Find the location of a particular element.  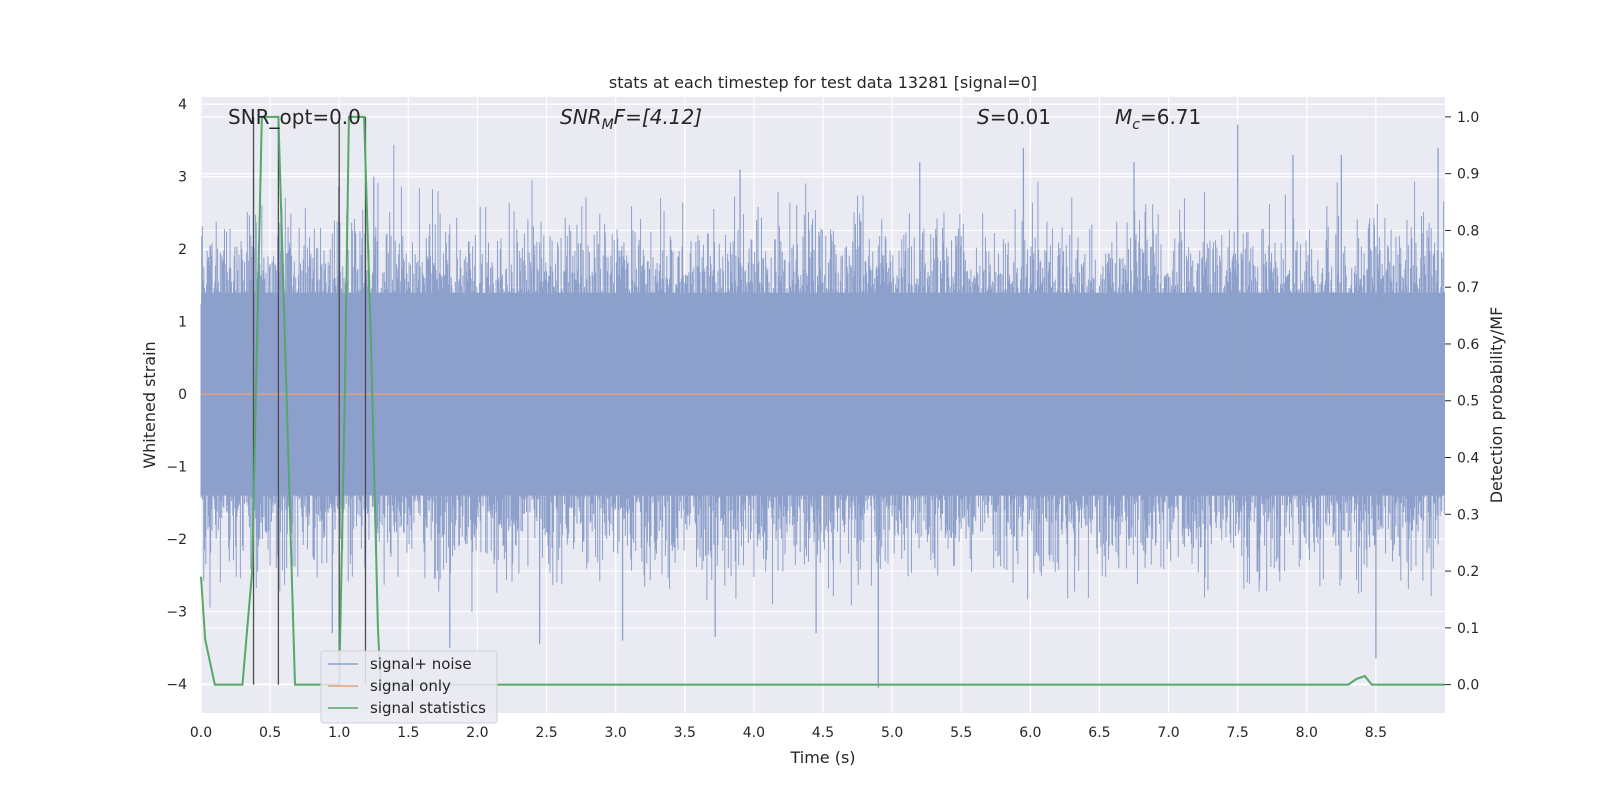

x-tick-7: 3.5 is located at coordinates (685, 733).